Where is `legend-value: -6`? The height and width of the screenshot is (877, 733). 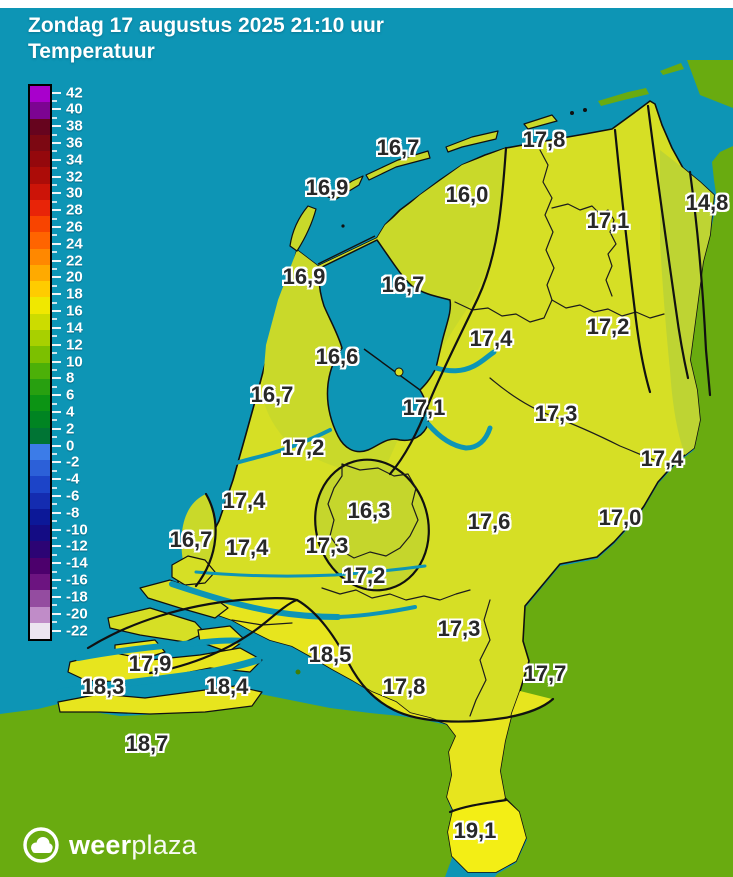
legend-value: -6 is located at coordinates (73, 496).